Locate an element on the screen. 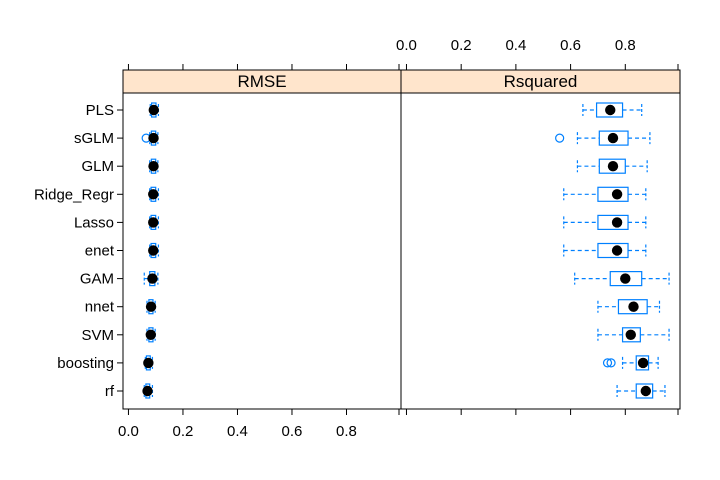 Image resolution: width=720 pixels, height=480 pixels. box-rmse-boosting is located at coordinates (148, 363).